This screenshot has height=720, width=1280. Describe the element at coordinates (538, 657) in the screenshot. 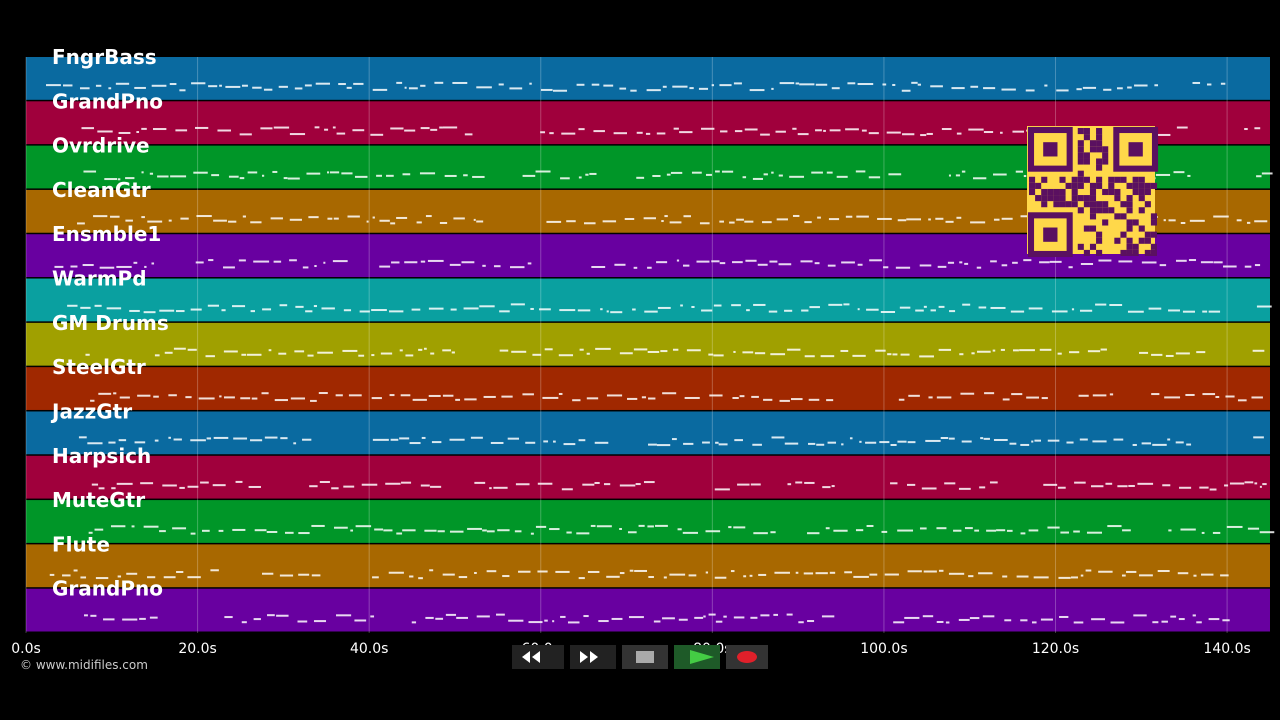

I see `rewind-button` at that location.